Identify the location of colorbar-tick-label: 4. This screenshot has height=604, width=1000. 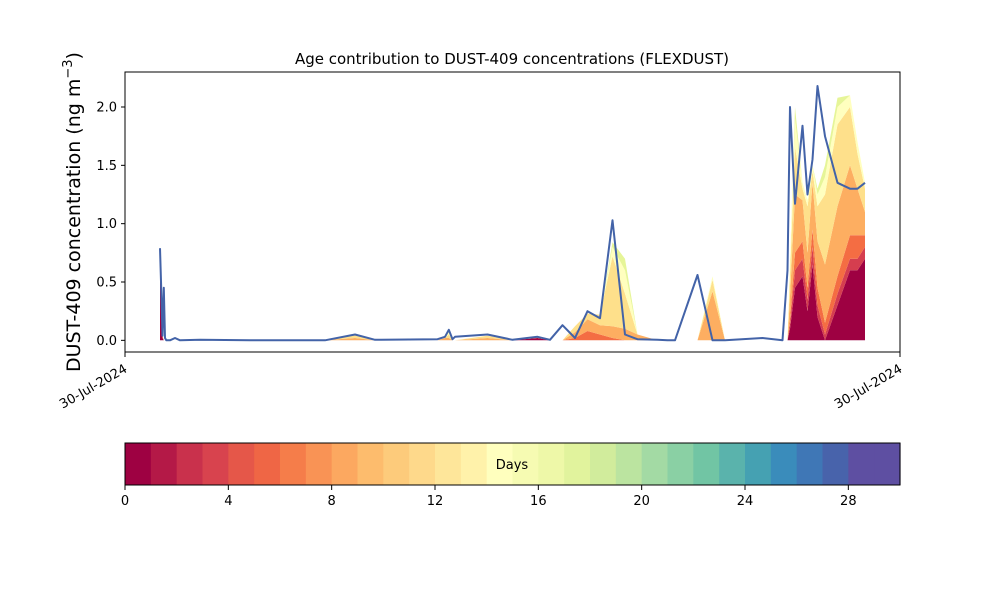
(228, 501).